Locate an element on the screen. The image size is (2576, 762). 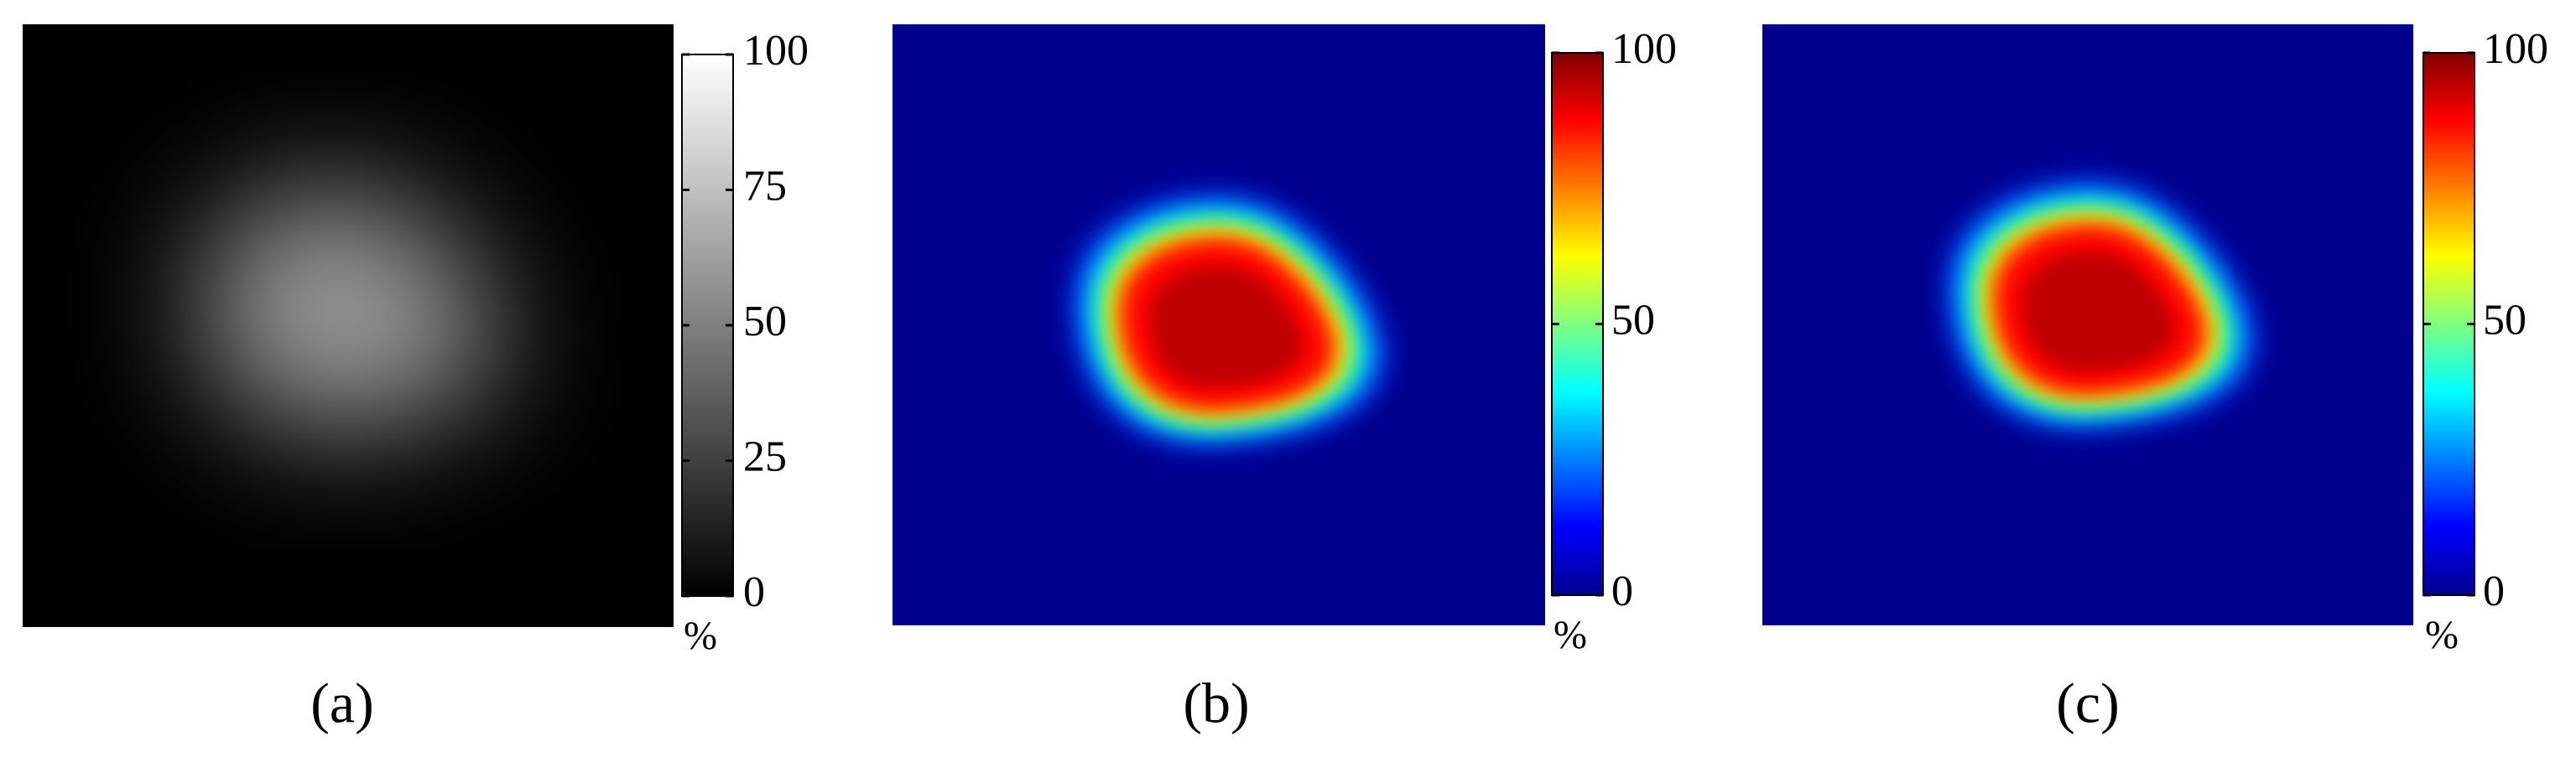
panel-caption: (c) is located at coordinates (2087, 703).